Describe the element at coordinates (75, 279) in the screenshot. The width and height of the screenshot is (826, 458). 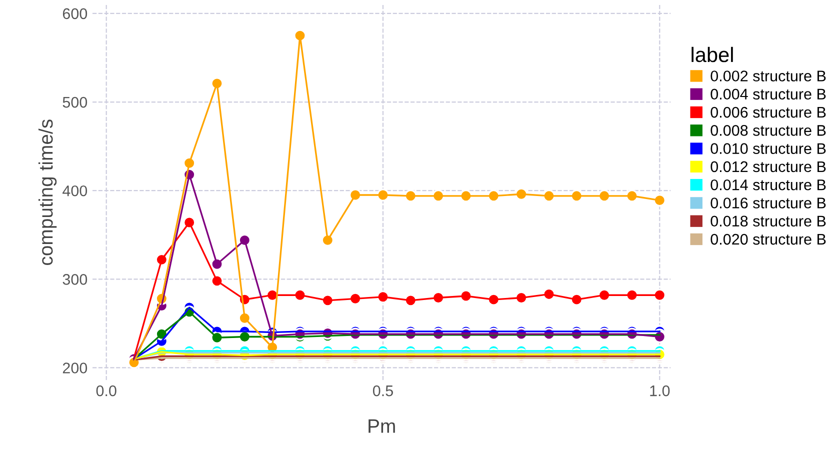
I see `y-tick-label: 300` at that location.